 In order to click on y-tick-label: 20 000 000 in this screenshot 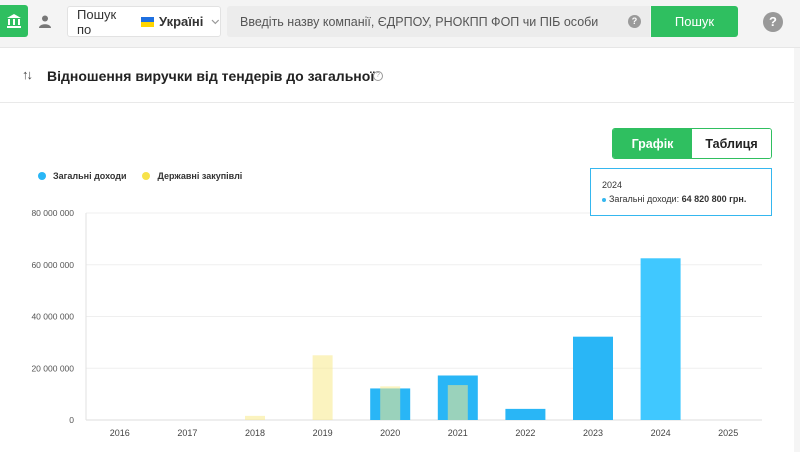, I will do `click(52, 368)`.